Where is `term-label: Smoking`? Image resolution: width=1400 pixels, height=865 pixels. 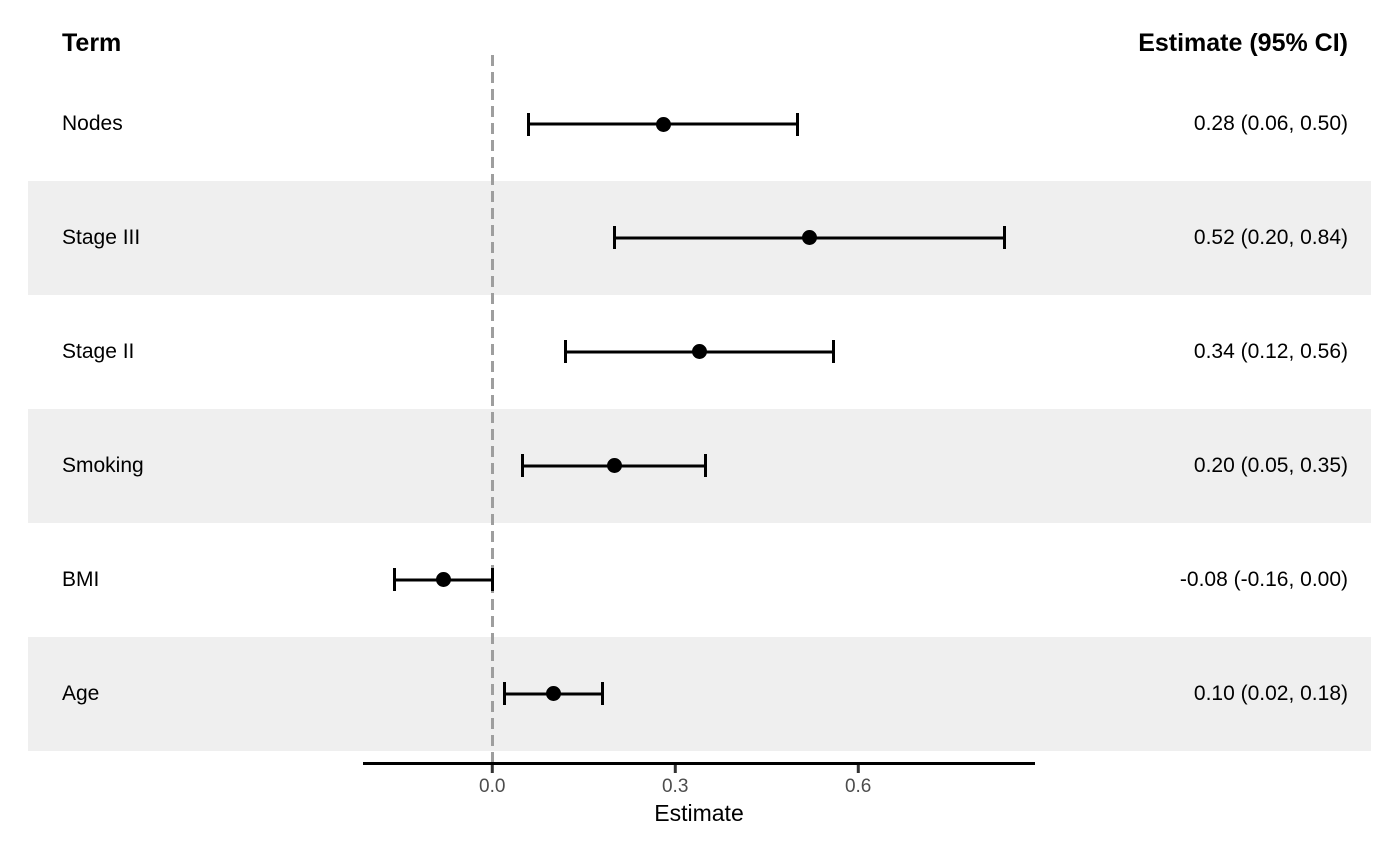 term-label: Smoking is located at coordinates (103, 465).